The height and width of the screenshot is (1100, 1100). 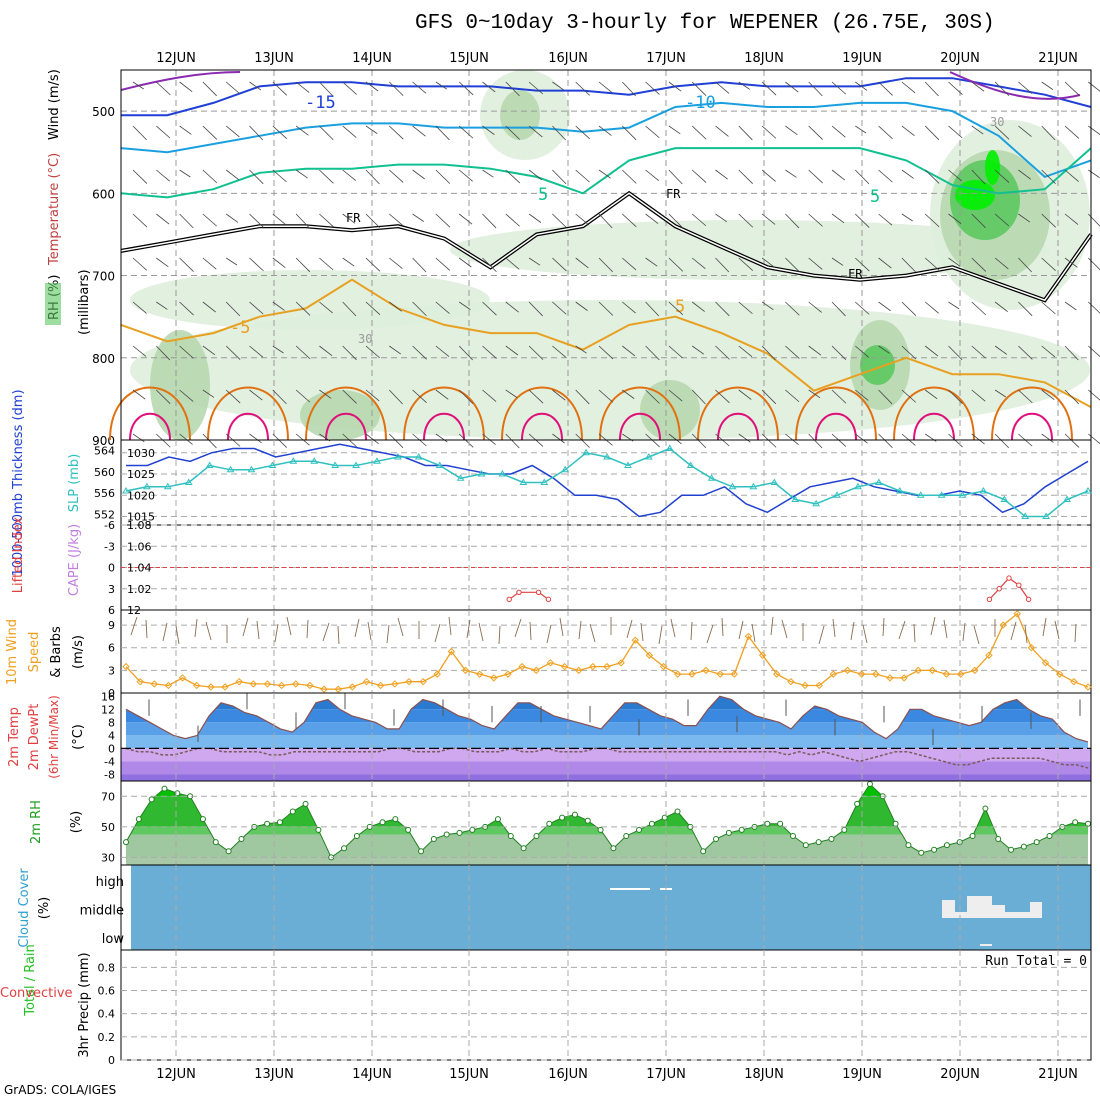 I want to click on x-tick-label-top: 18JUN, so click(x=764, y=58).